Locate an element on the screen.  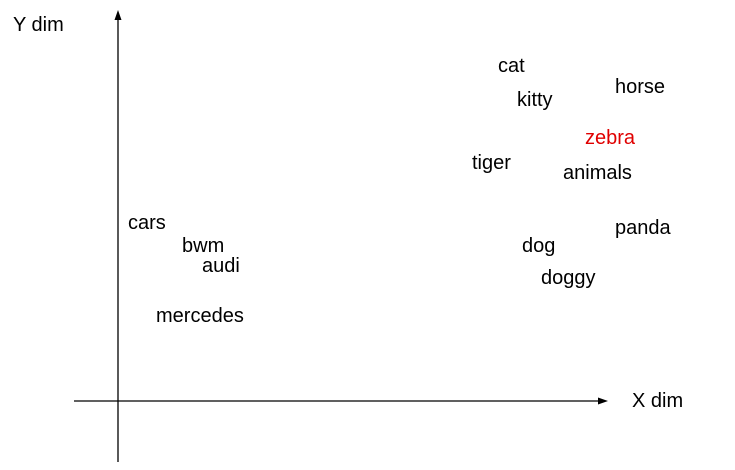
word-kitty: kitty is located at coordinates (535, 100).